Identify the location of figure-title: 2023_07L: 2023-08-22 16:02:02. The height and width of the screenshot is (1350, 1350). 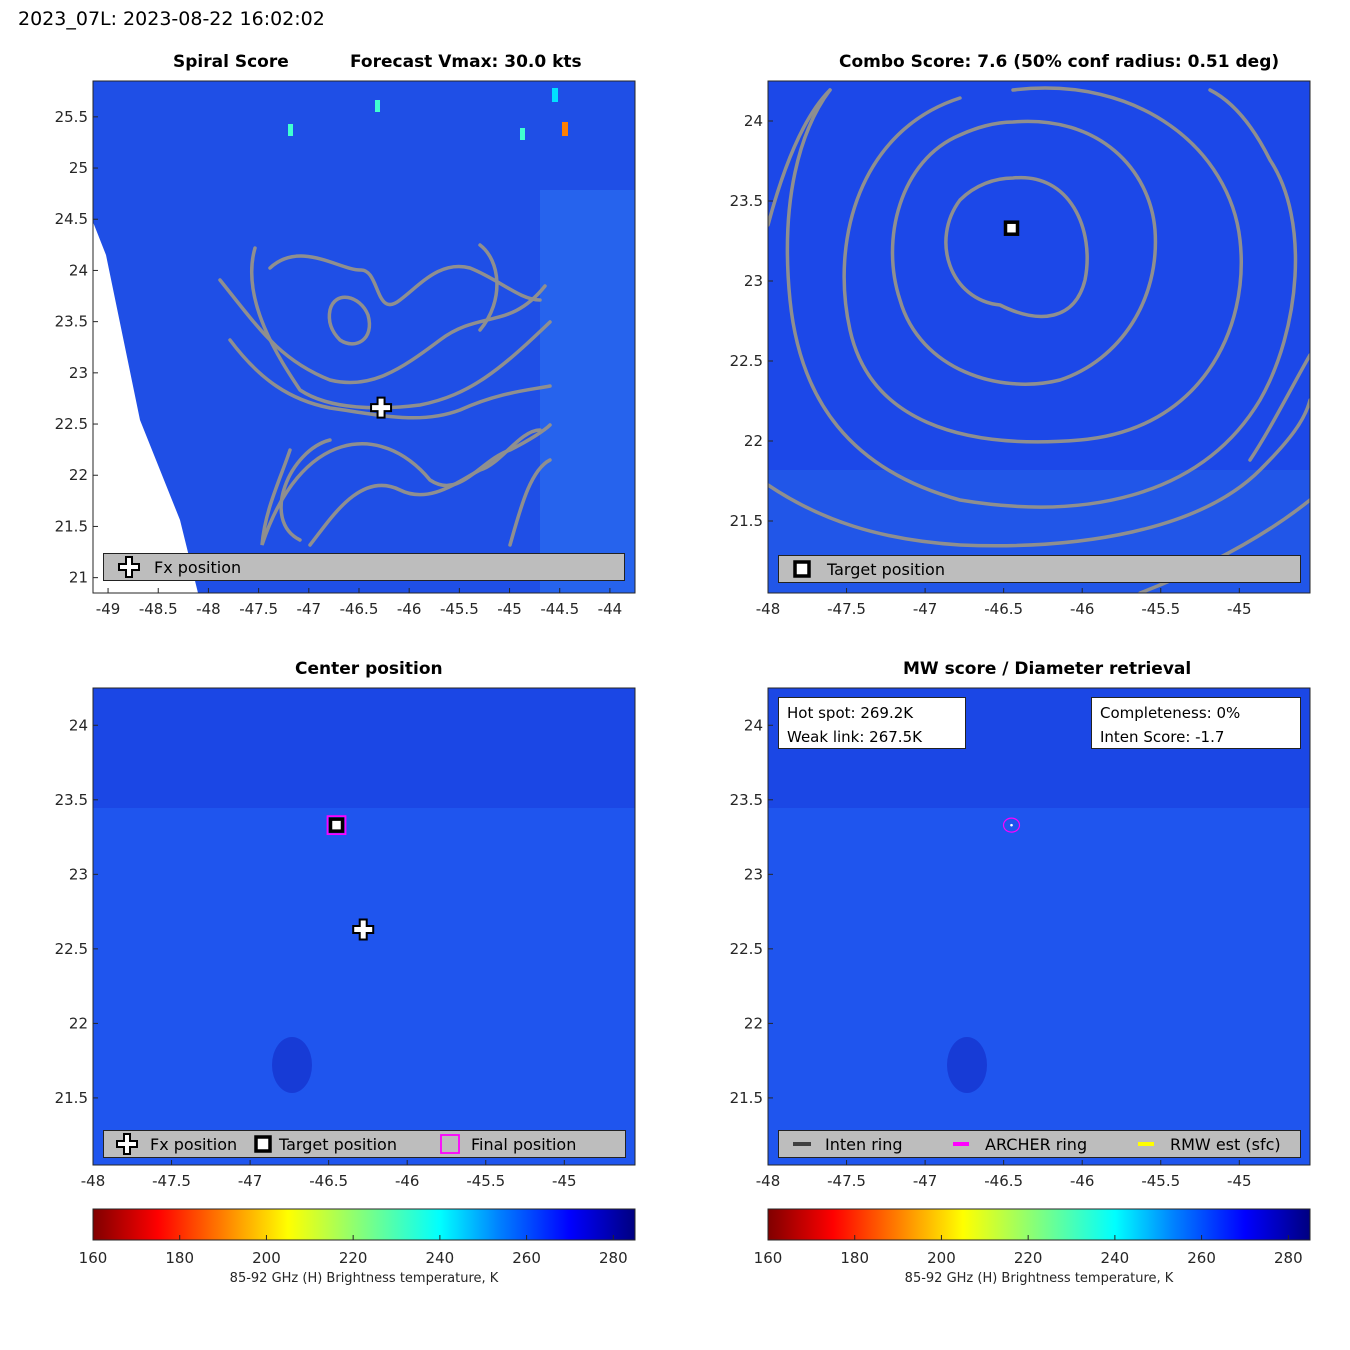
(171, 19).